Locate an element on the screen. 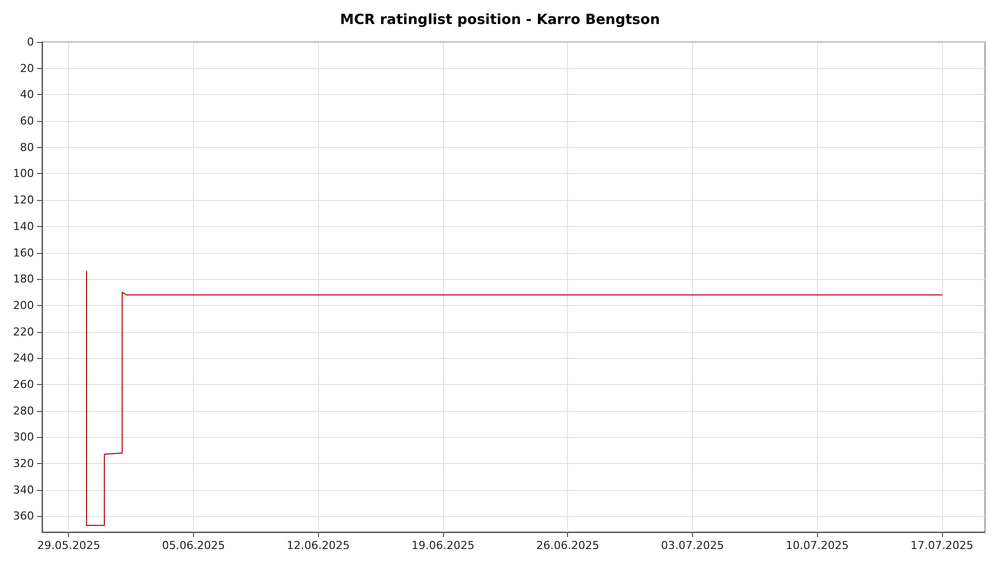 This screenshot has width=1000, height=563. x-tick-label: 26.06.2025 is located at coordinates (568, 545).